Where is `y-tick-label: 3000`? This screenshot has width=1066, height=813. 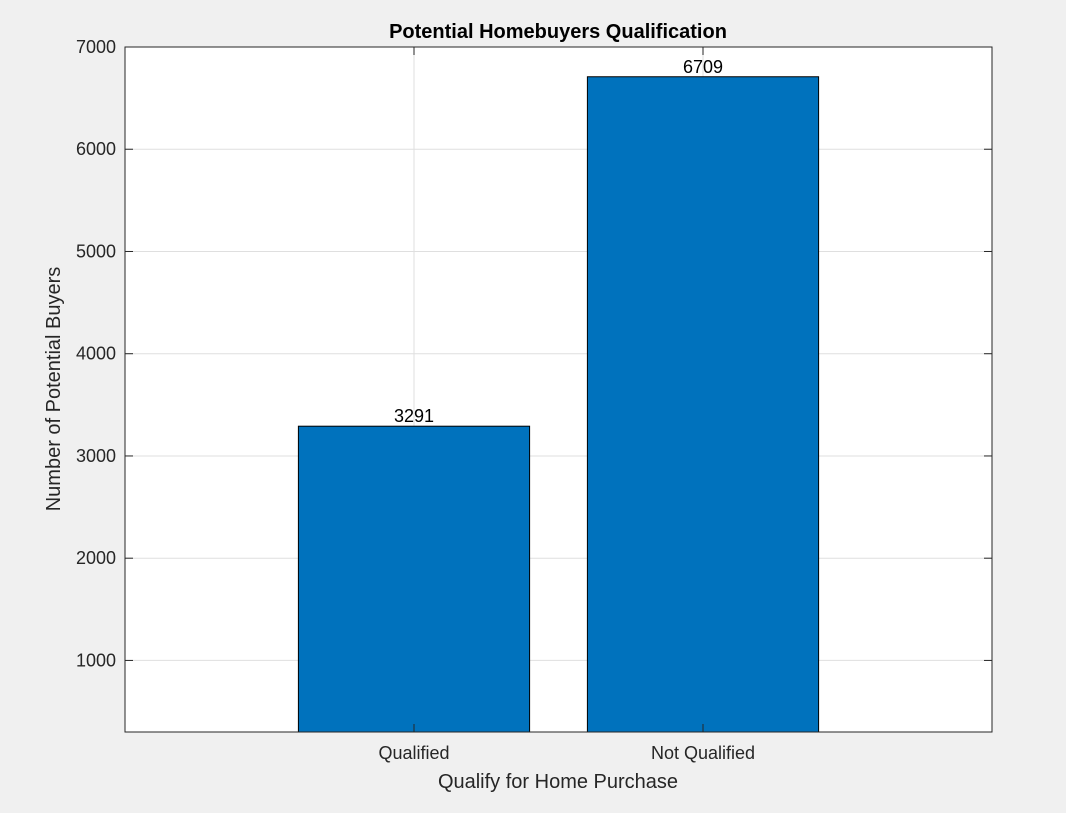 y-tick-label: 3000 is located at coordinates (96, 456).